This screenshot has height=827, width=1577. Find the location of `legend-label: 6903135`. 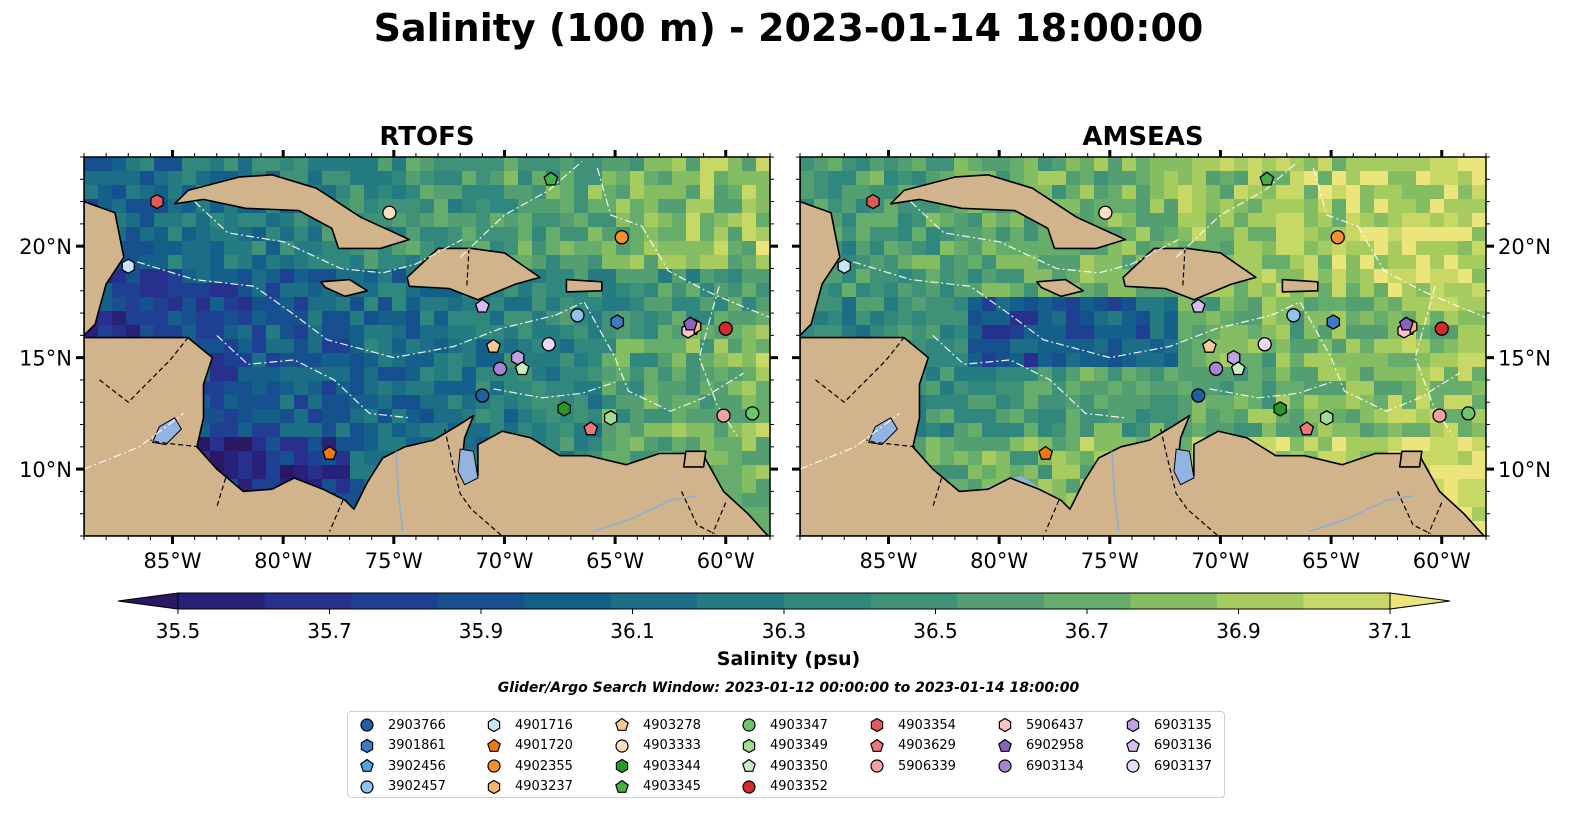

legend-label: 6903135 is located at coordinates (1183, 725).